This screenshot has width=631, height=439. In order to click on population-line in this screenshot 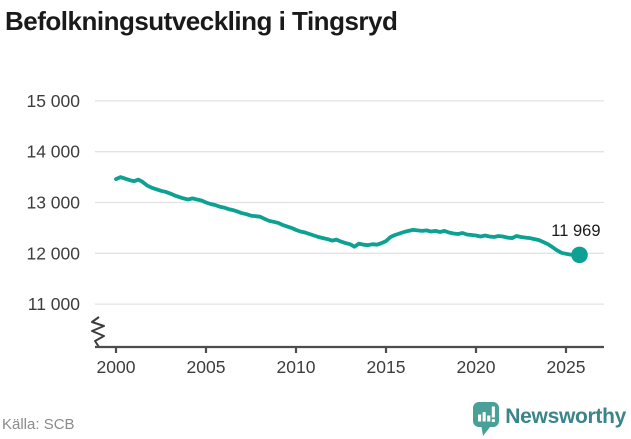, I will do `click(348, 216)`.